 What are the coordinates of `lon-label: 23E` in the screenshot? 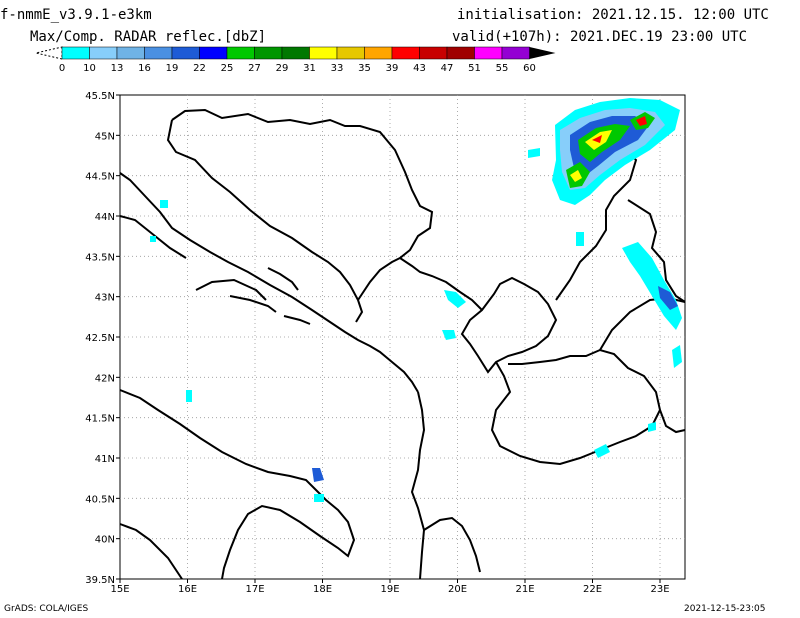 It's located at (659, 589).